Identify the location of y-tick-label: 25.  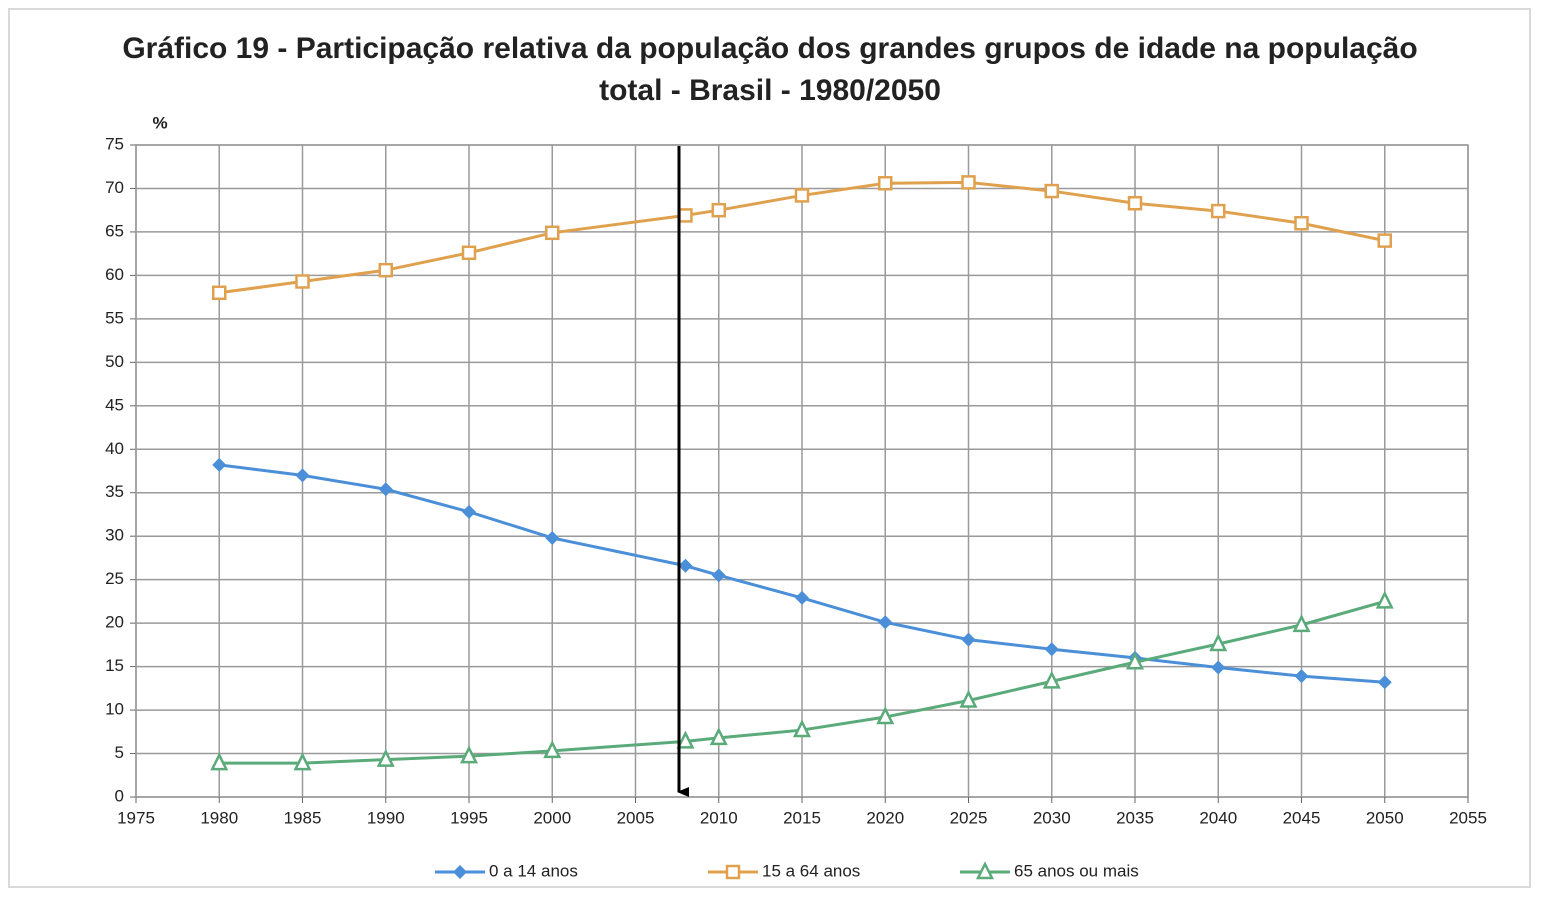
(114, 578).